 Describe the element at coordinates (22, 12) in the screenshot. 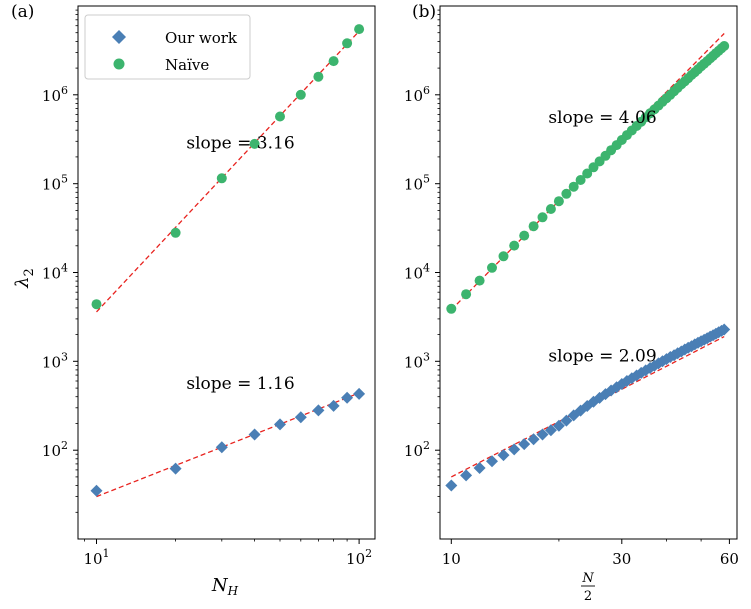

I see `panel-a-label: (a)` at that location.